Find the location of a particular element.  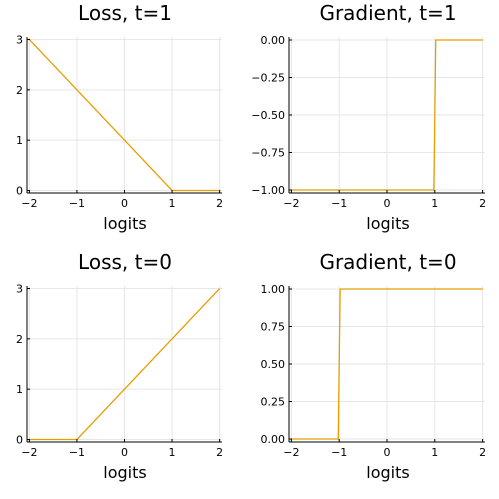

y-tick-label: 0.50 is located at coordinates (273, 364).